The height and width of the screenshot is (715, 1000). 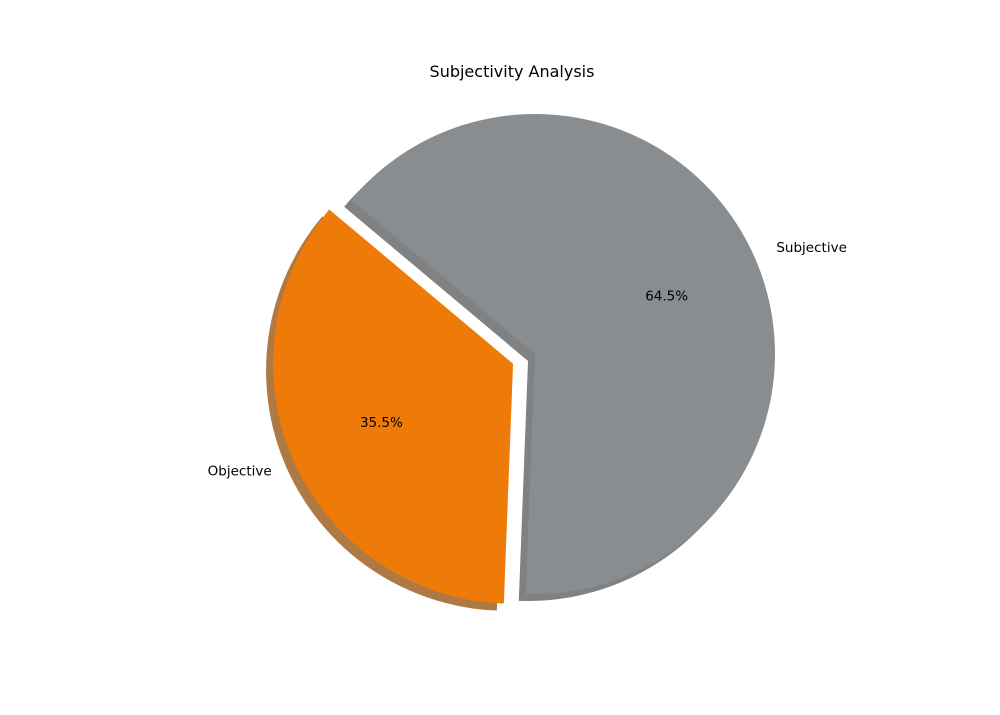 What do you see at coordinates (240, 472) in the screenshot?
I see `slice-label-objective: Objective` at bounding box center [240, 472].